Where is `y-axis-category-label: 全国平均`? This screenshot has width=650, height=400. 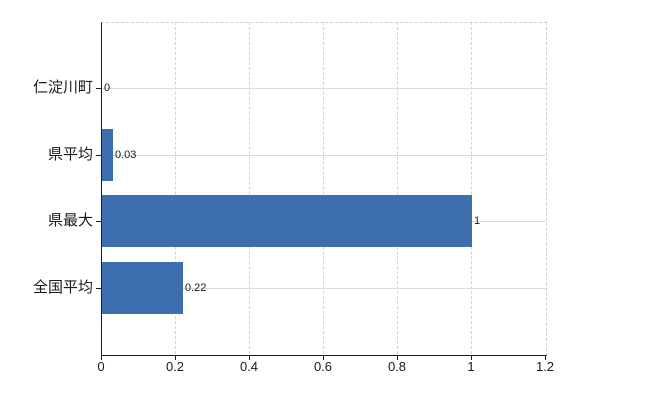 y-axis-category-label: 全国平均 is located at coordinates (62, 287).